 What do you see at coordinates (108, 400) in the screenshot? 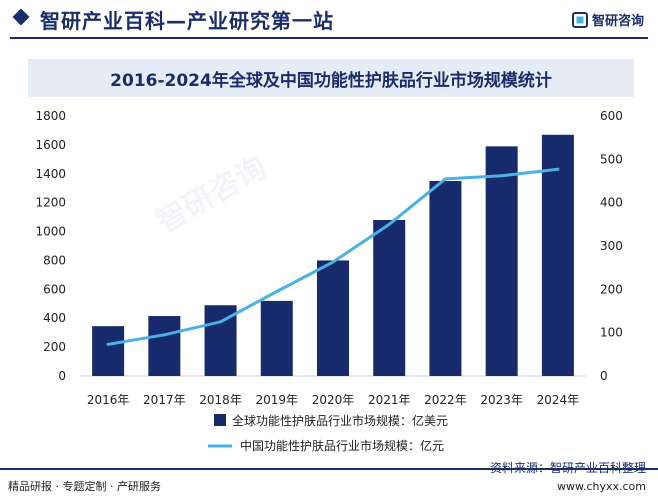
I see `x-tick-label: 2016年` at bounding box center [108, 400].